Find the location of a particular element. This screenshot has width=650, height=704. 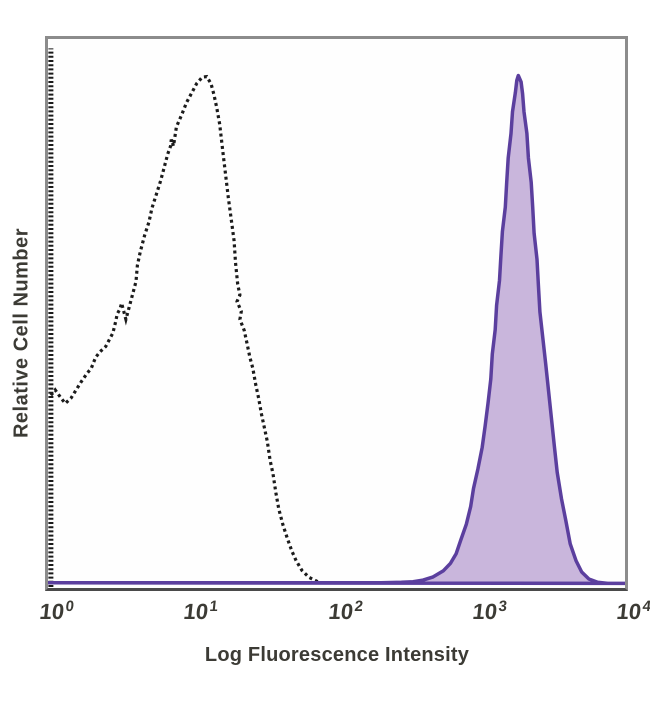

x-axis-label: Log Fluorescence Intensity is located at coordinates (337, 655).